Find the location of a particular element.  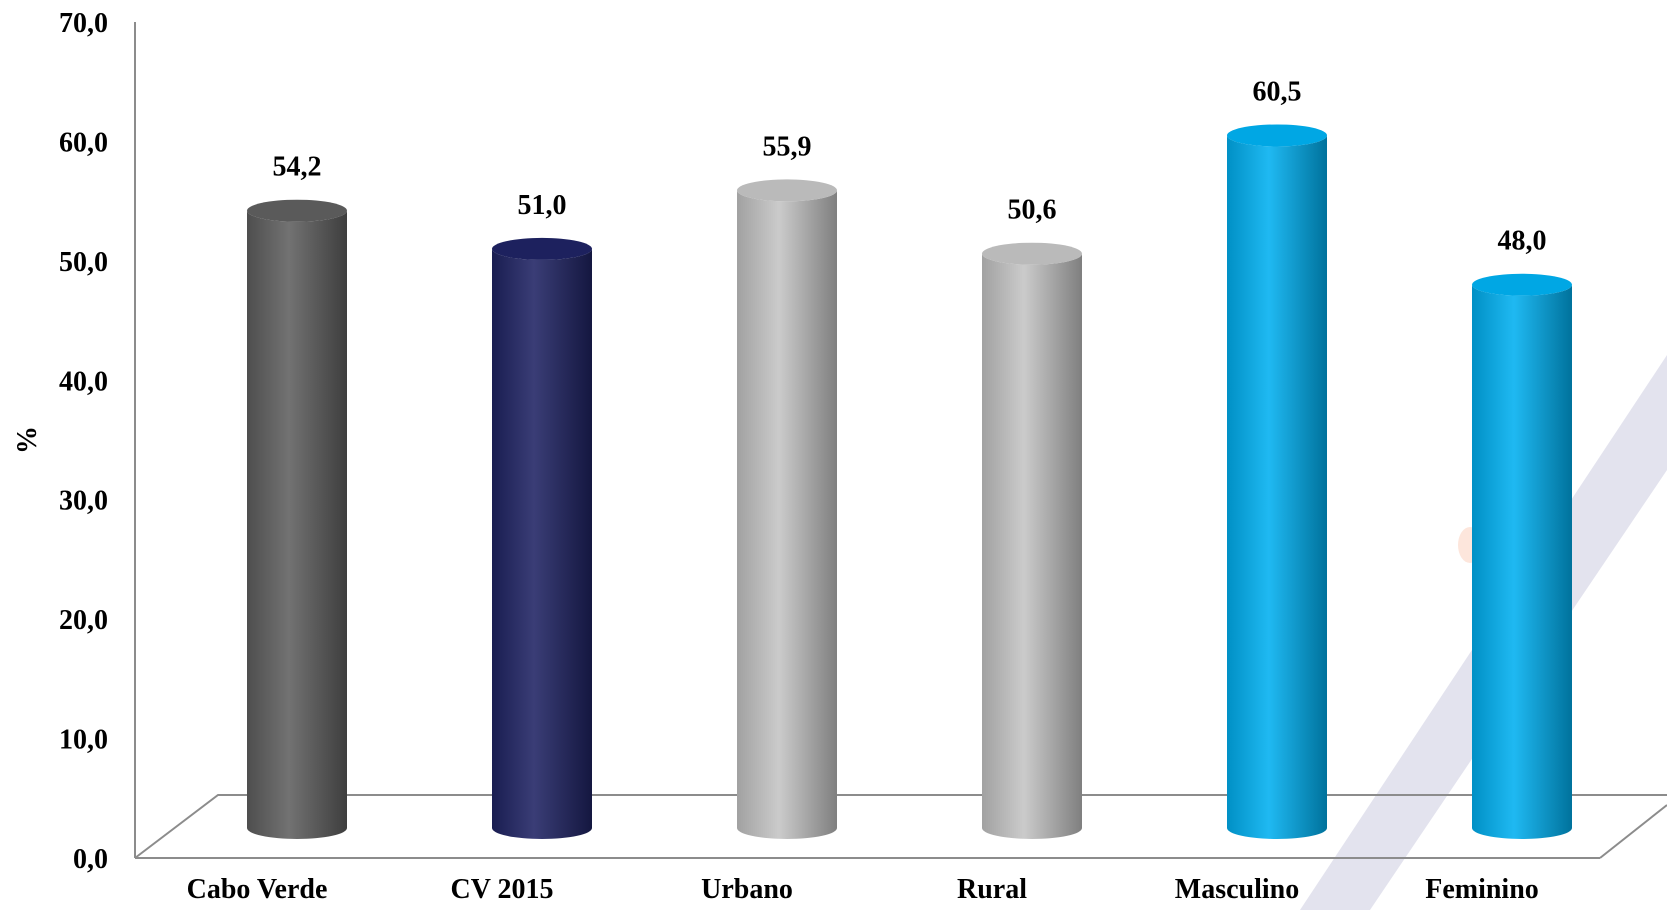

y-tick-label: 40,0 is located at coordinates (83, 381).